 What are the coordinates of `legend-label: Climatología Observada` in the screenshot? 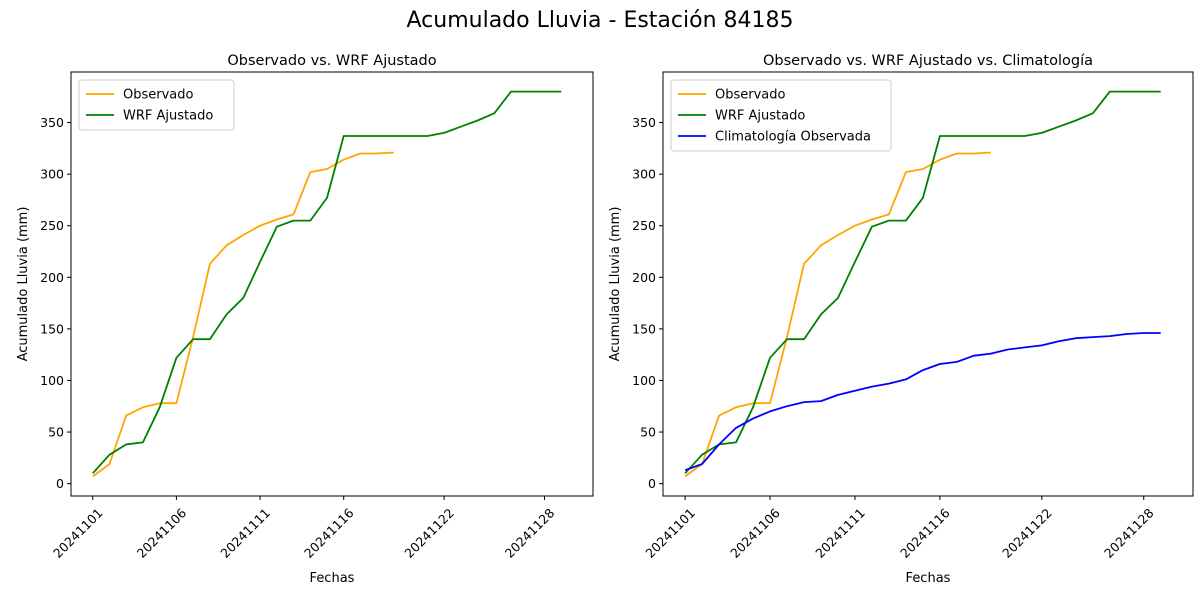 It's located at (793, 137).